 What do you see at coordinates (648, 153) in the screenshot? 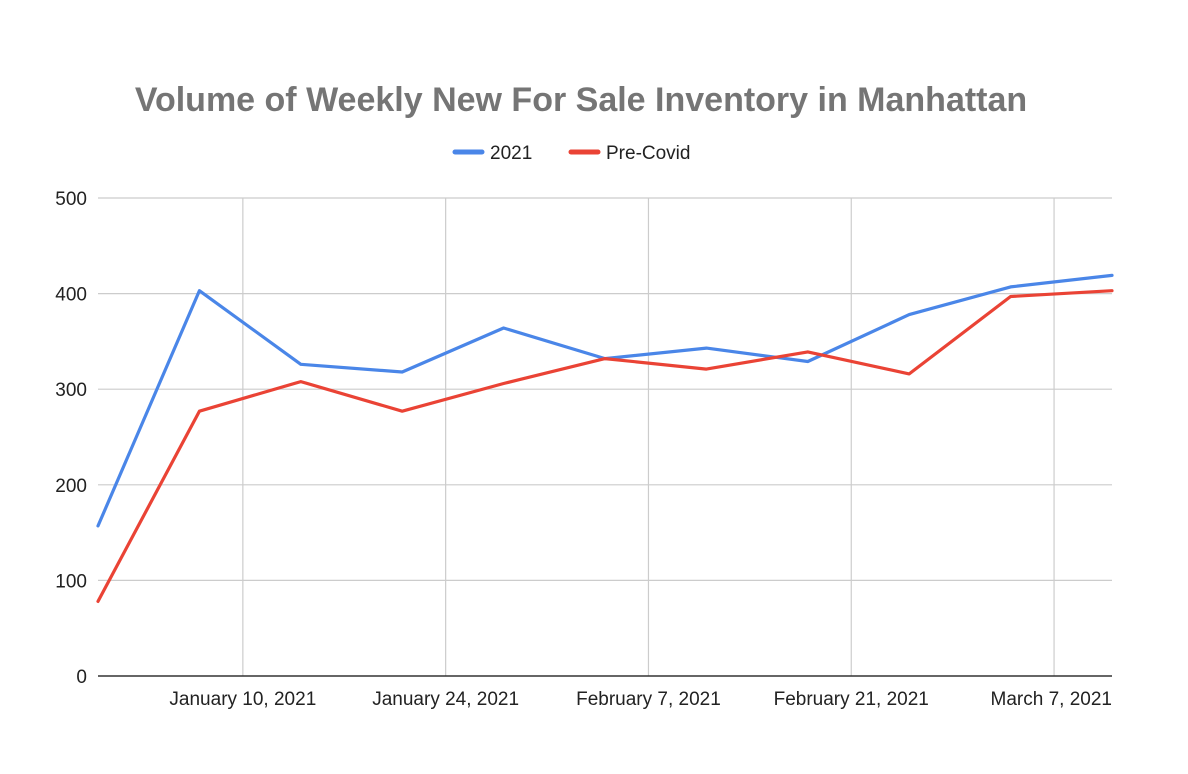
I see `legend-label-pre-covid: Pre-Covid` at bounding box center [648, 153].